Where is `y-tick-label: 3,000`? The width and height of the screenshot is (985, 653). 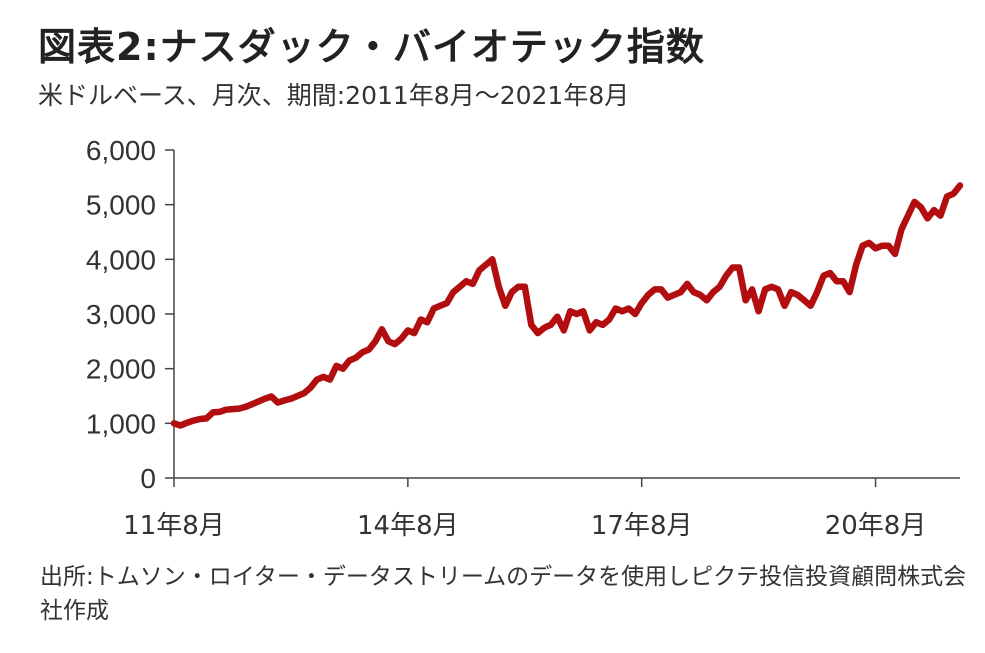
y-tick-label: 3,000 is located at coordinates (121, 314).